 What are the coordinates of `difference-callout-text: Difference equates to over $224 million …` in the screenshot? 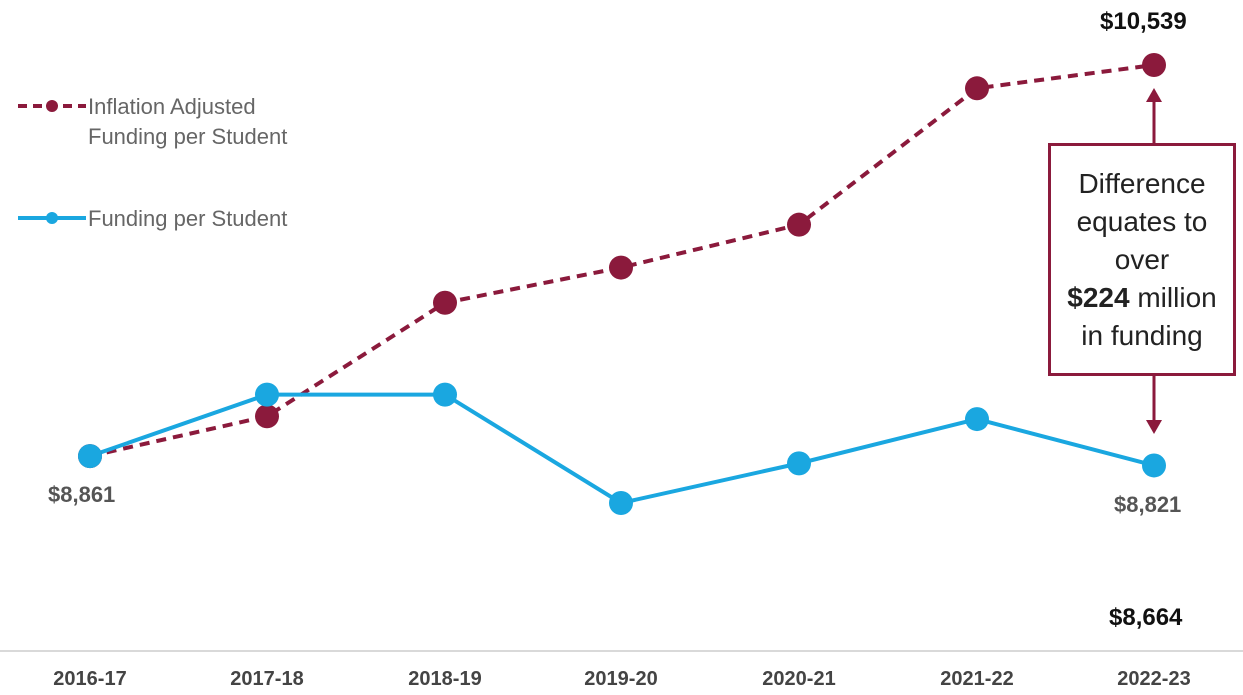 It's located at (1142, 260).